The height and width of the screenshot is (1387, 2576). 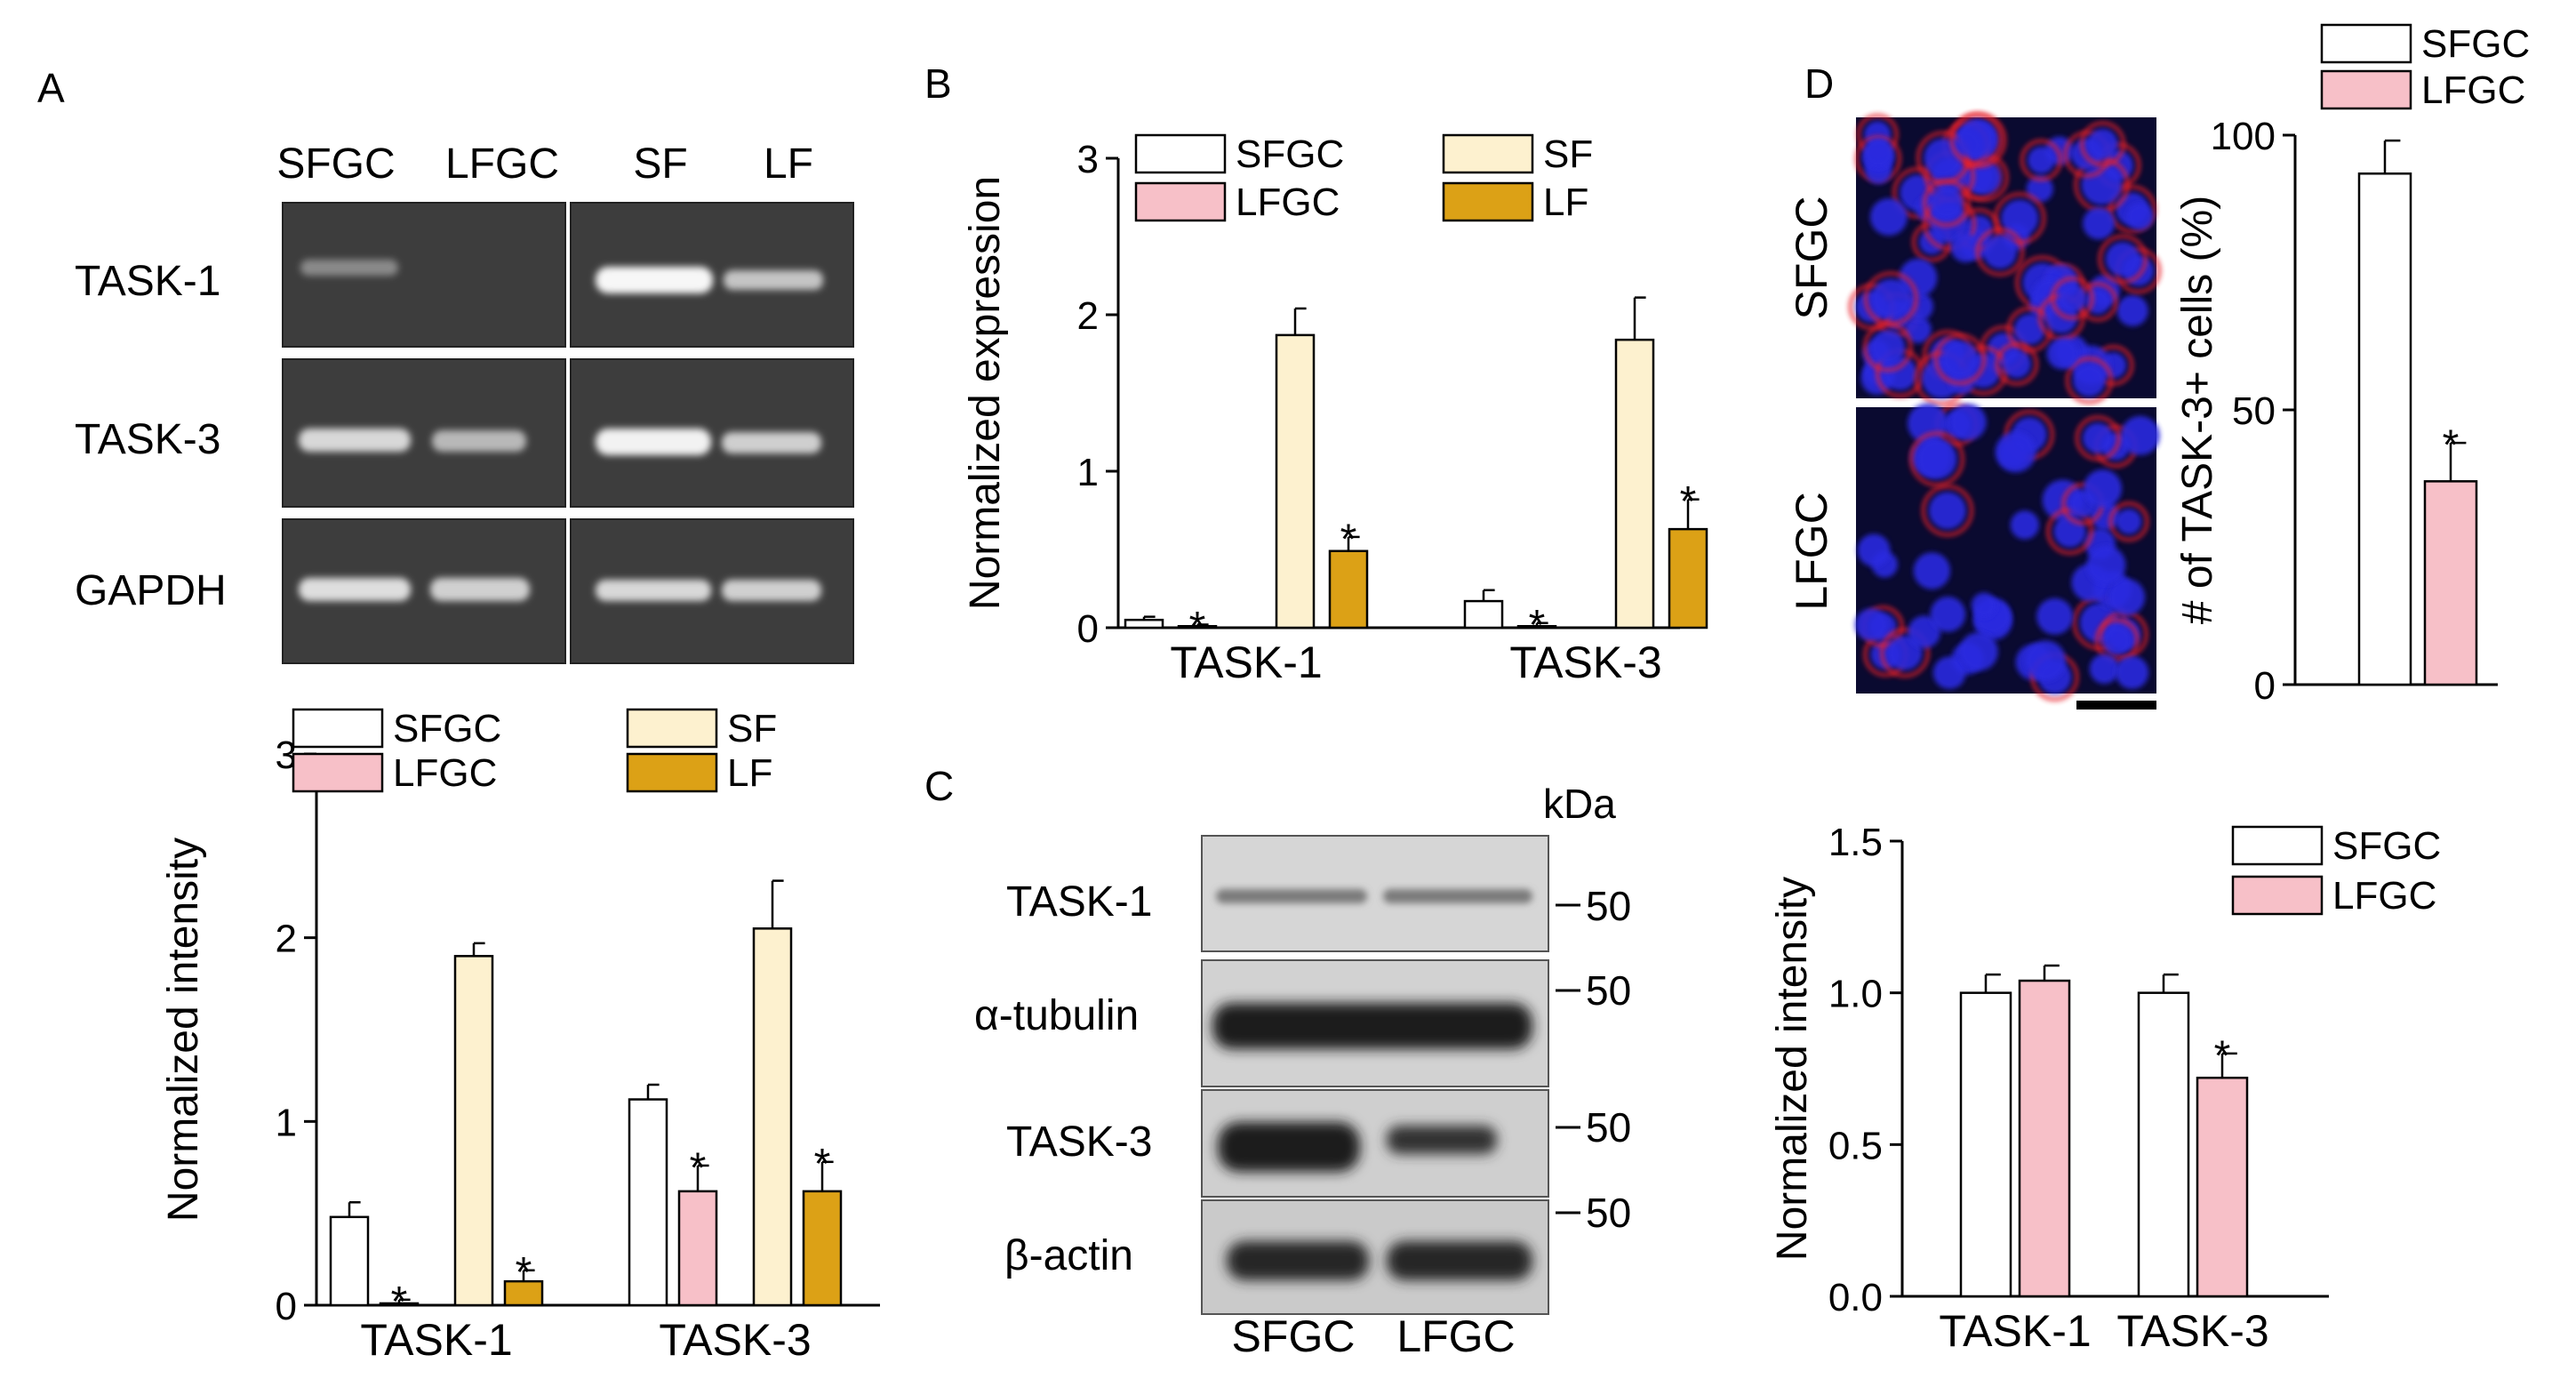 I want to click on y-axis-label: Normalized intensity, so click(x=1792, y=1069).